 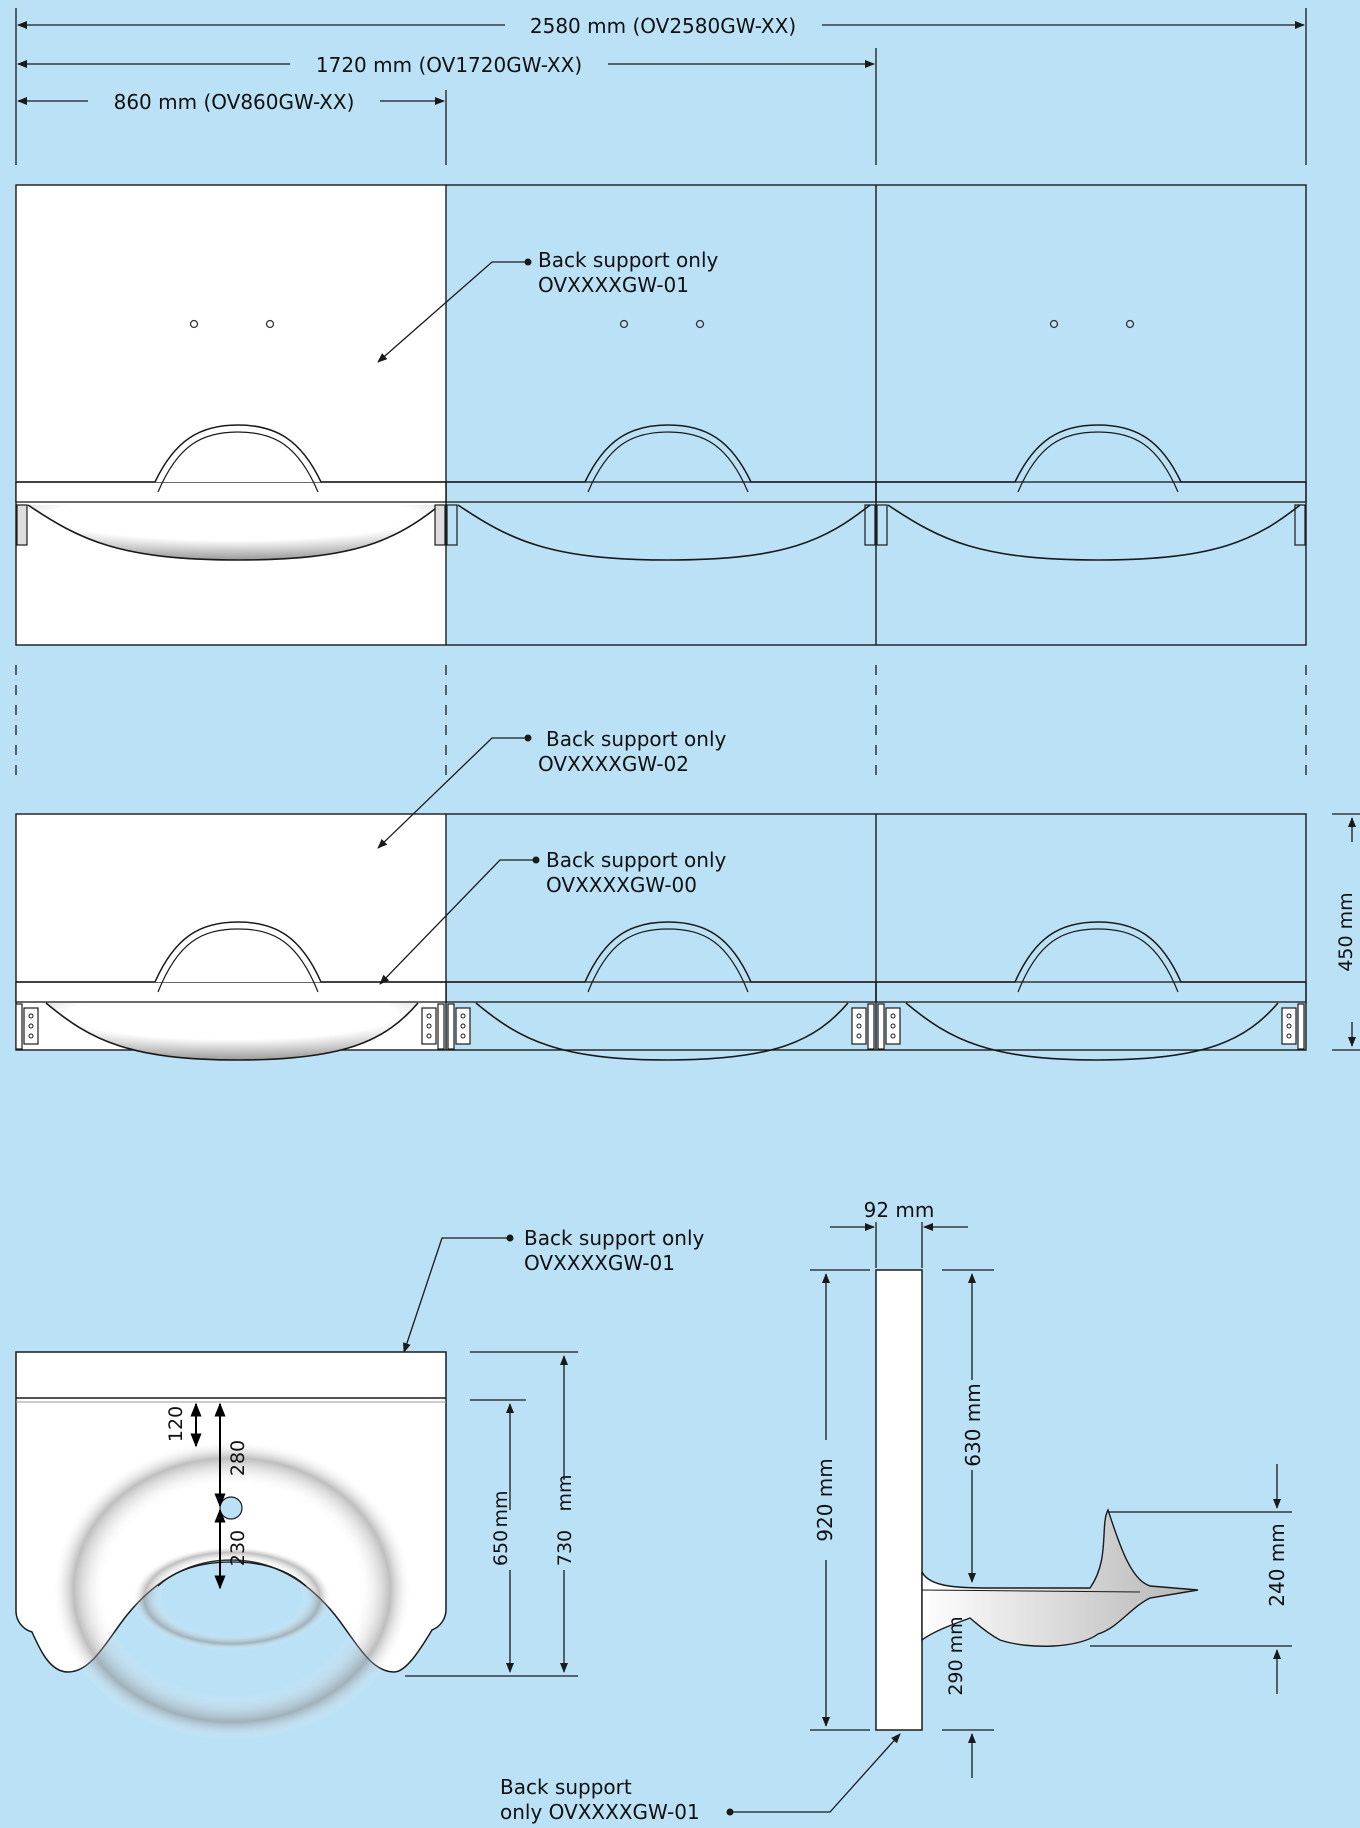 I want to click on side-back-panel, so click(x=899, y=1500).